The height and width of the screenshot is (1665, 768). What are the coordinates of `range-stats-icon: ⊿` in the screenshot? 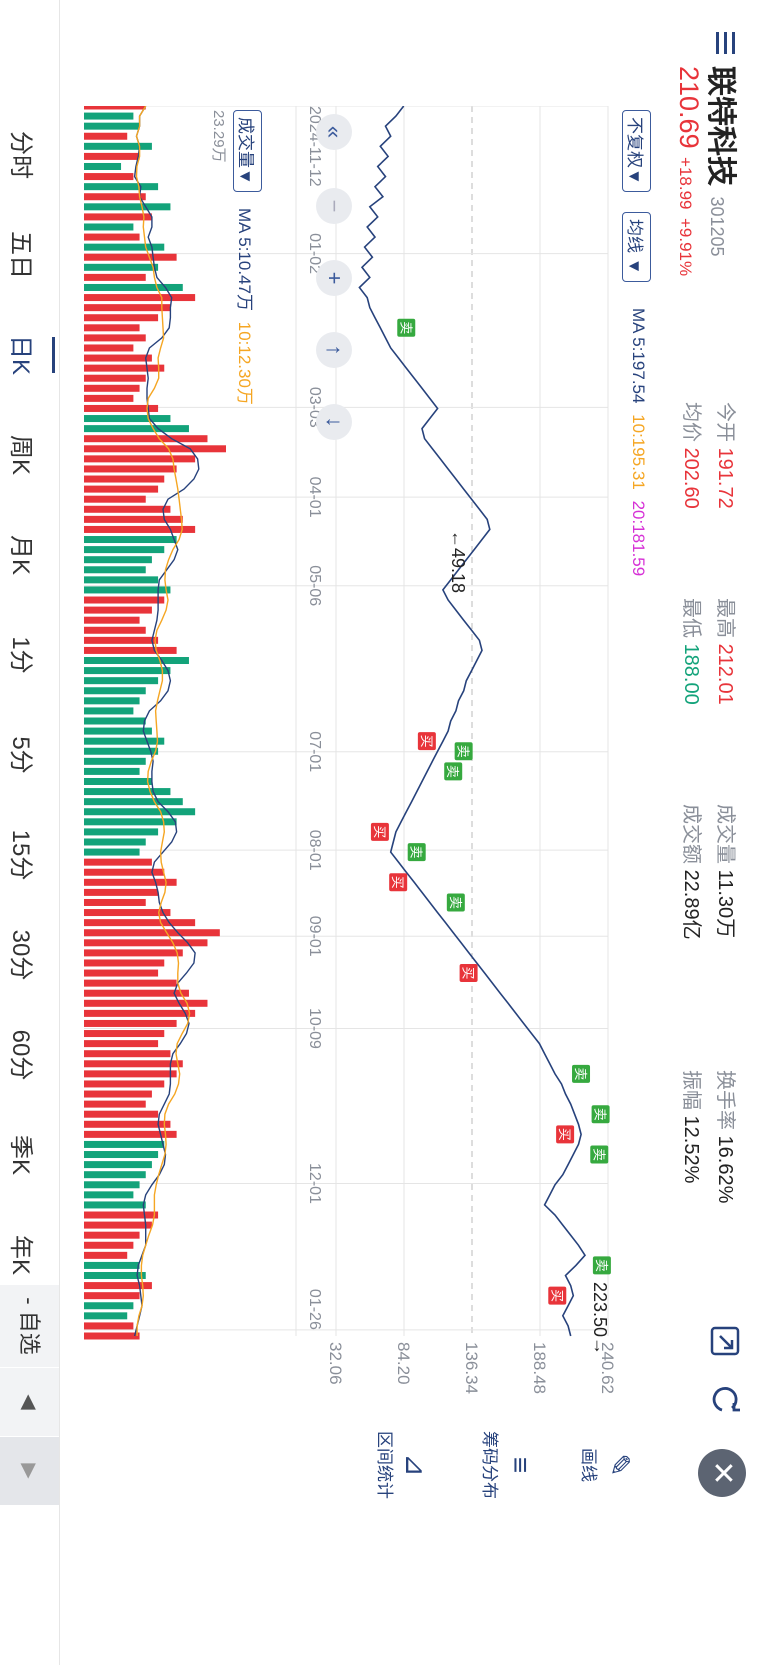 It's located at (415, 1465).